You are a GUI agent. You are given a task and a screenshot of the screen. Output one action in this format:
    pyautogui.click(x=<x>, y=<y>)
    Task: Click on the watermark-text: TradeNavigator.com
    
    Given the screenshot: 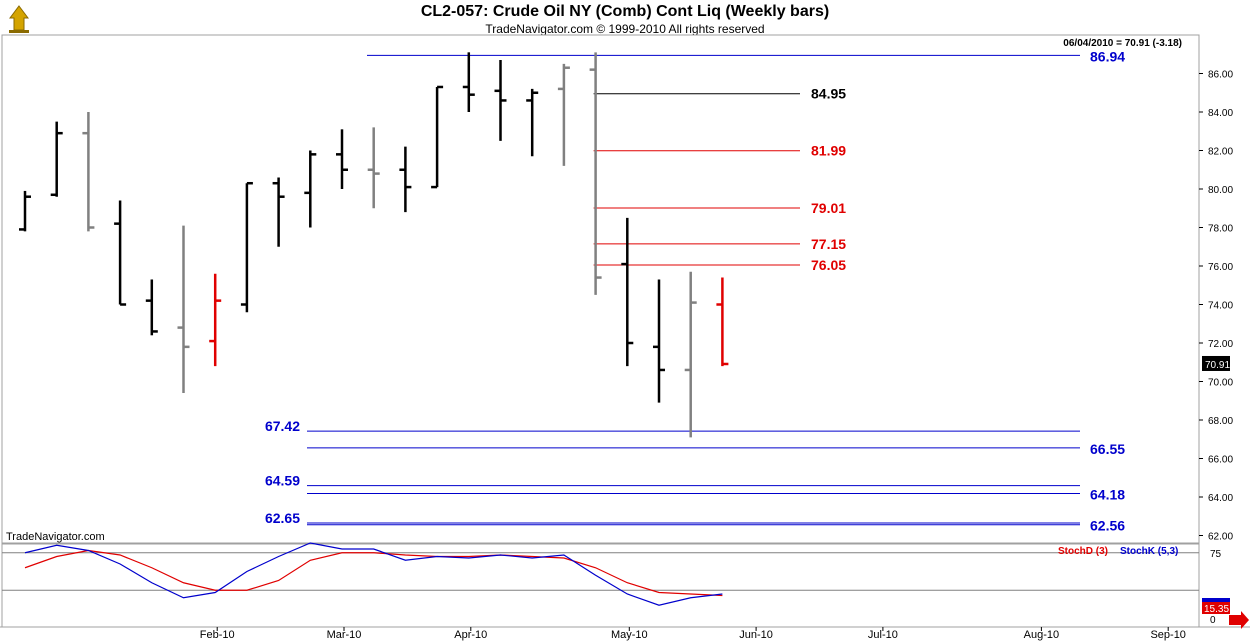 What is the action you would take?
    pyautogui.click(x=55, y=537)
    